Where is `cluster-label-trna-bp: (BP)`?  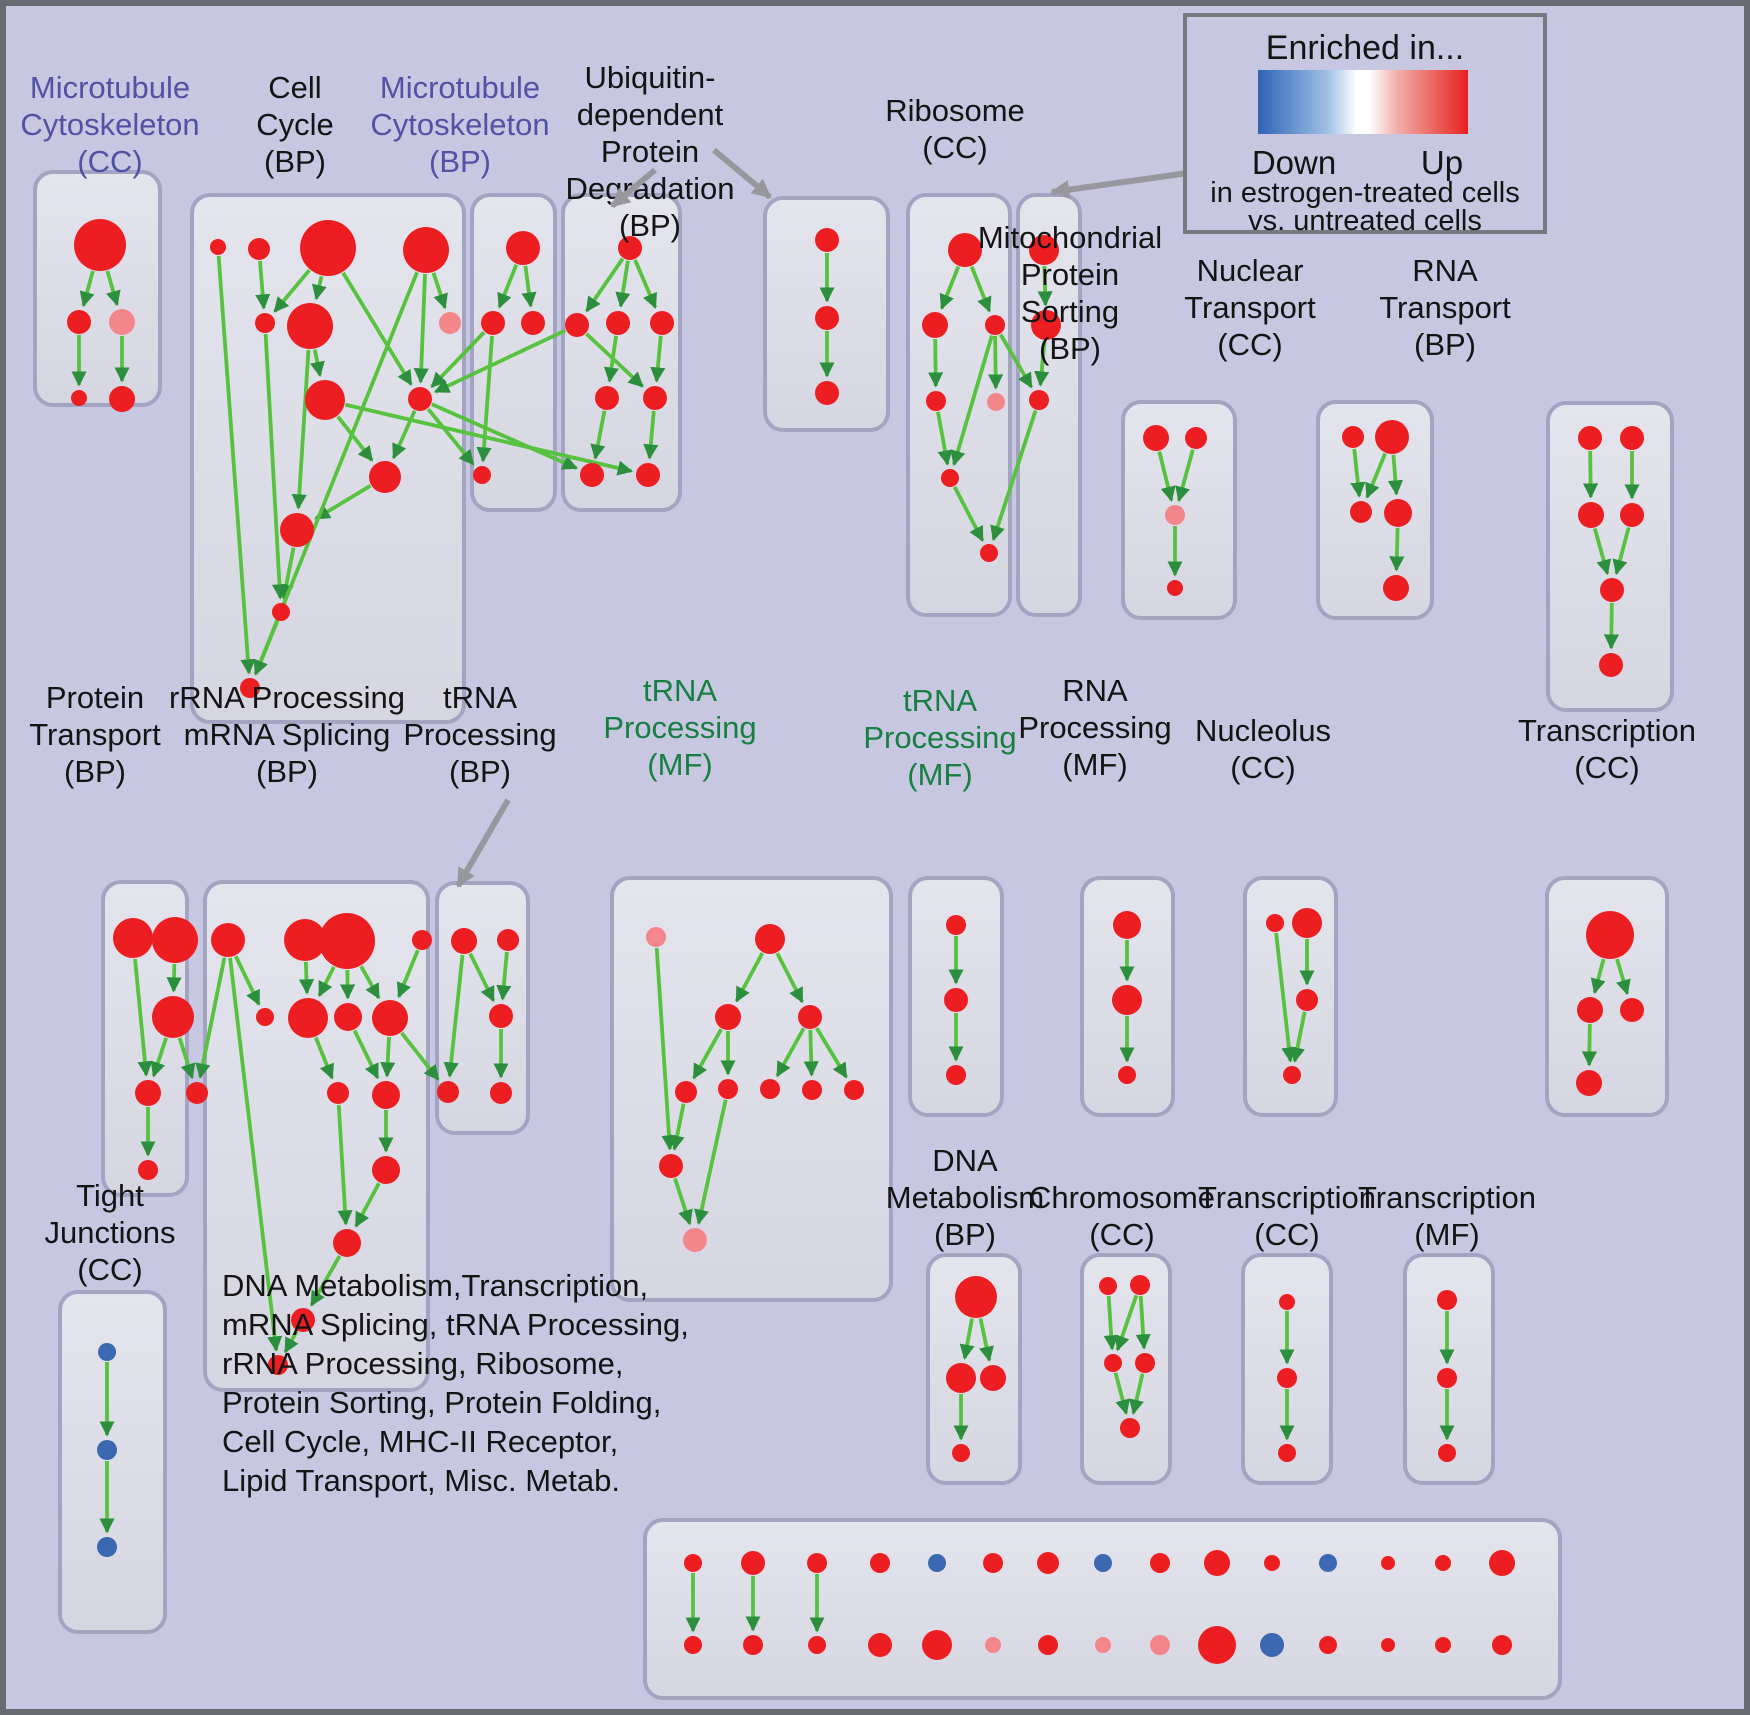
cluster-label-trna-bp: (BP) is located at coordinates (480, 771).